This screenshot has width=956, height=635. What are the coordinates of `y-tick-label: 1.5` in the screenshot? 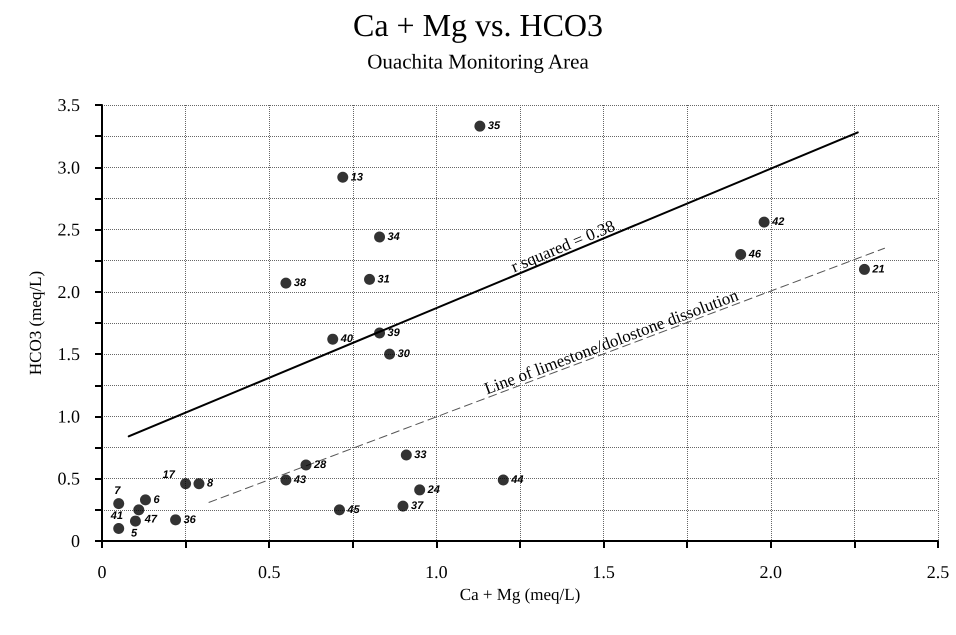 It's located at (69, 354).